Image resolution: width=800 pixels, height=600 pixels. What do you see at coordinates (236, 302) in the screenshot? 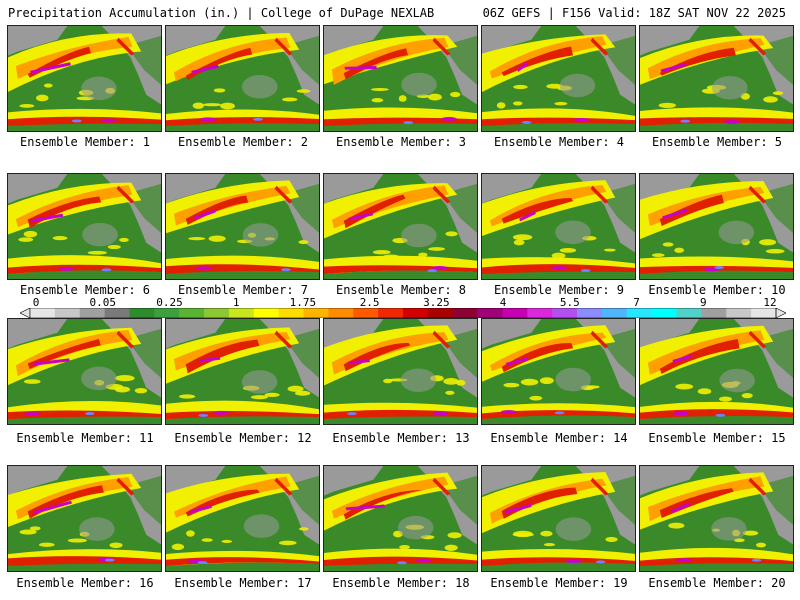
I see `colorbar-tick-label: 1` at bounding box center [236, 302].